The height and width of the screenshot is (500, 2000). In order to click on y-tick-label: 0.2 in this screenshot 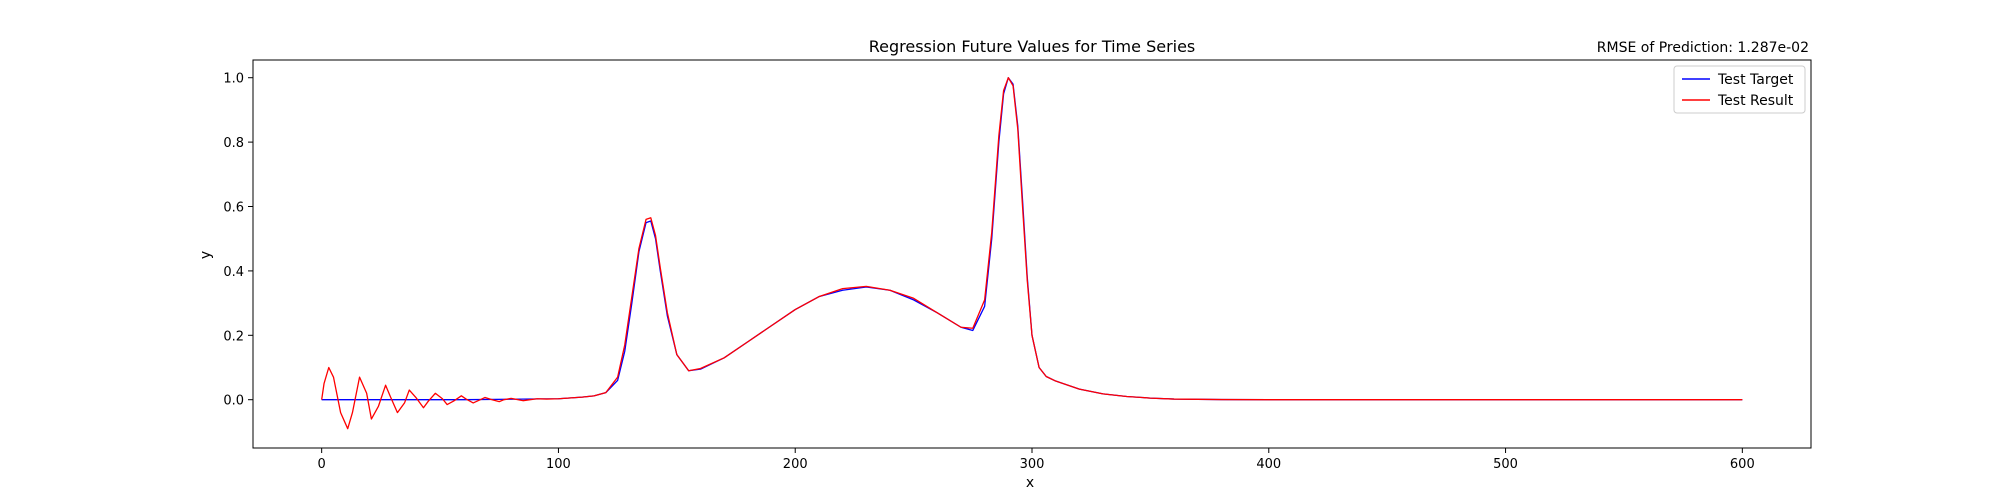, I will do `click(233, 336)`.